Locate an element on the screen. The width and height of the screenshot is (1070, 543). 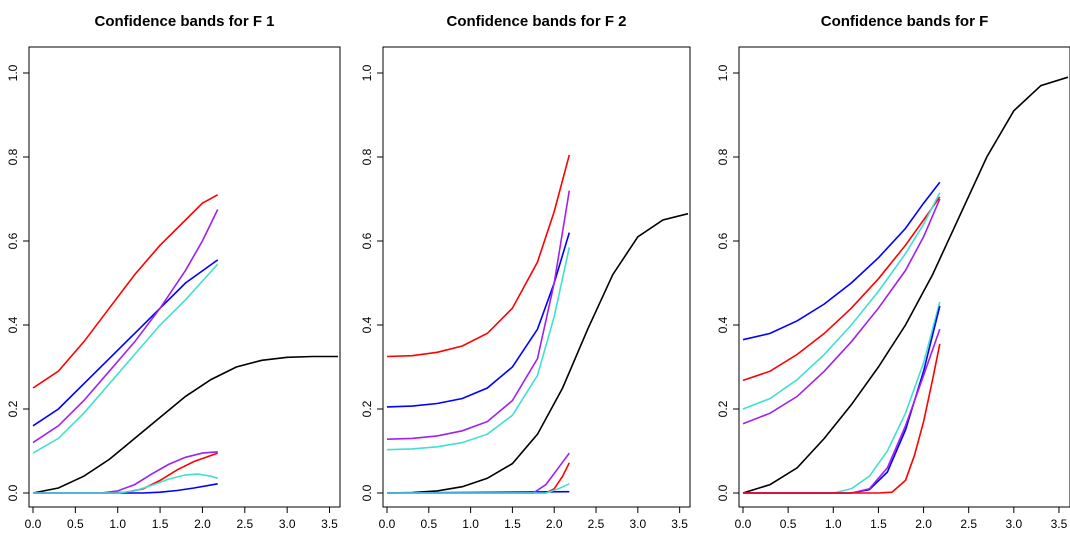
chart-title: Confidence bands for F 2 is located at coordinates (536, 21).